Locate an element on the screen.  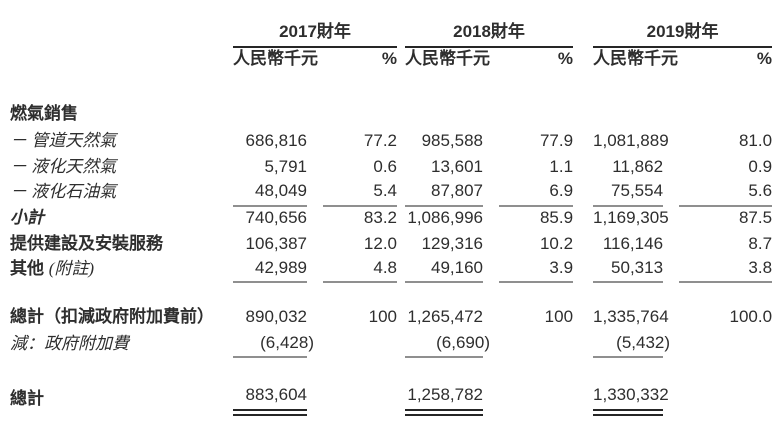
percent-symbol-2017: % is located at coordinates (389, 59).